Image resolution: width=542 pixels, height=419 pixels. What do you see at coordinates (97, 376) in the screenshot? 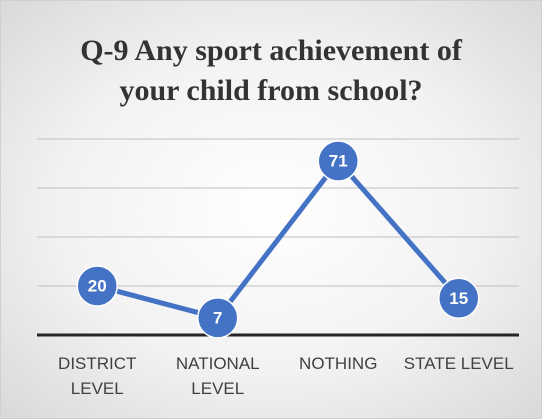
I see `x-tick-label: DISTRICT LEVEL` at bounding box center [97, 376].